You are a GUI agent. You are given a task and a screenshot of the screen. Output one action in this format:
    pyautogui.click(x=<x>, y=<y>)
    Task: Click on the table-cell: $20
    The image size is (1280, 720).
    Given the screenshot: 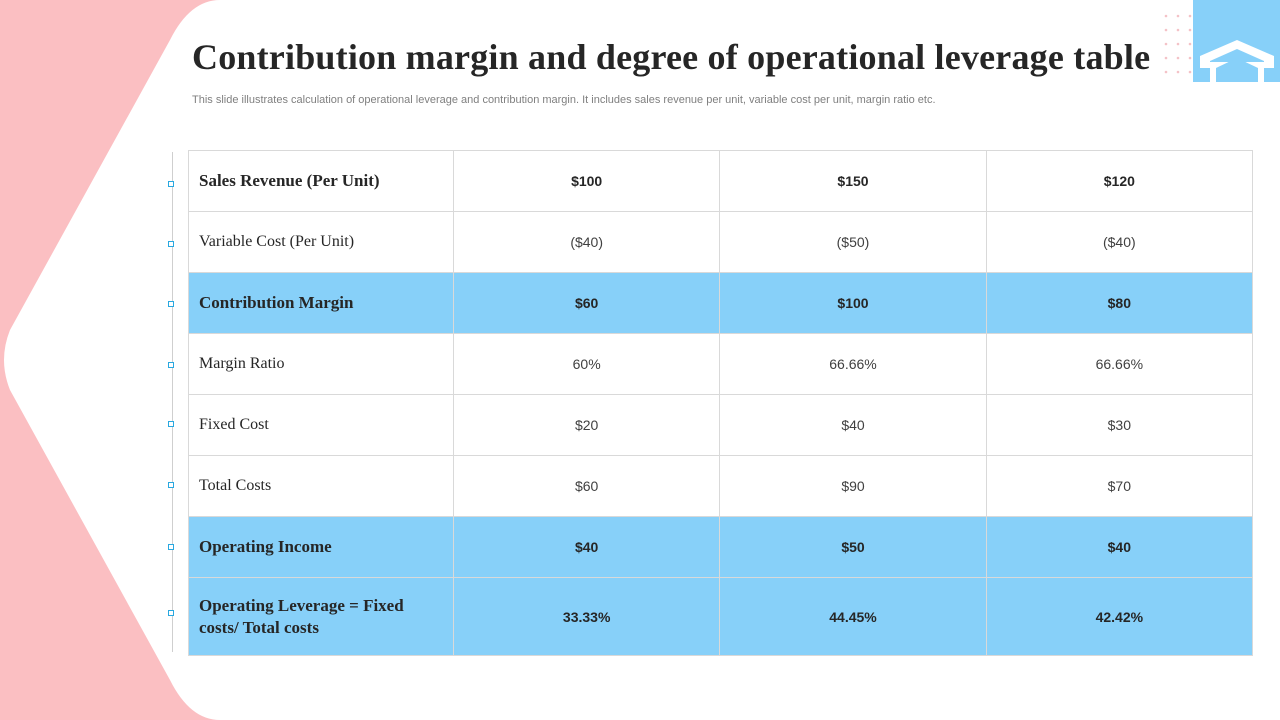 What is the action you would take?
    pyautogui.click(x=586, y=425)
    